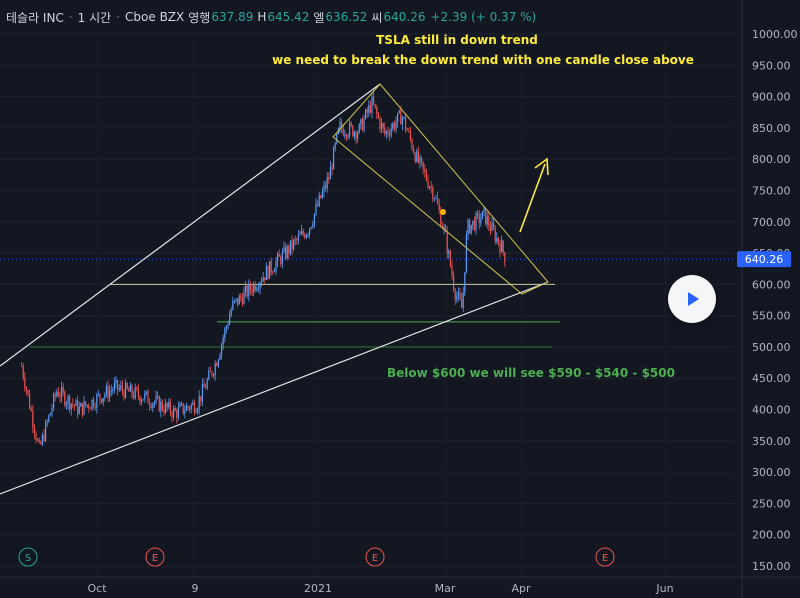 This screenshot has height=598, width=800. What do you see at coordinates (346, 17) in the screenshot?
I see `low-value: 636.52` at bounding box center [346, 17].